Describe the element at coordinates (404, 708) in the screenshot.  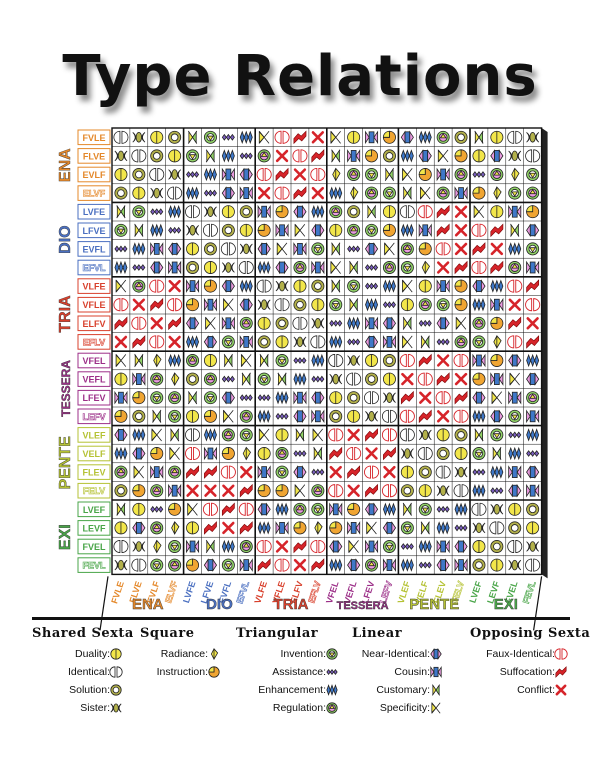
I see `legend-label: Specificity:` at that location.